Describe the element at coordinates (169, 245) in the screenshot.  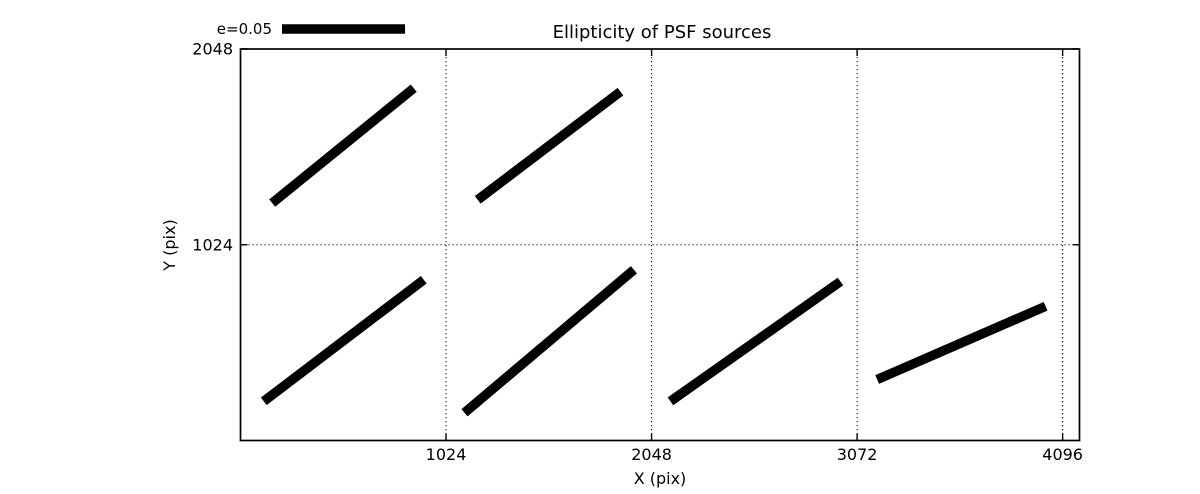
I see `y-axis-label: Y (pix)` at that location.